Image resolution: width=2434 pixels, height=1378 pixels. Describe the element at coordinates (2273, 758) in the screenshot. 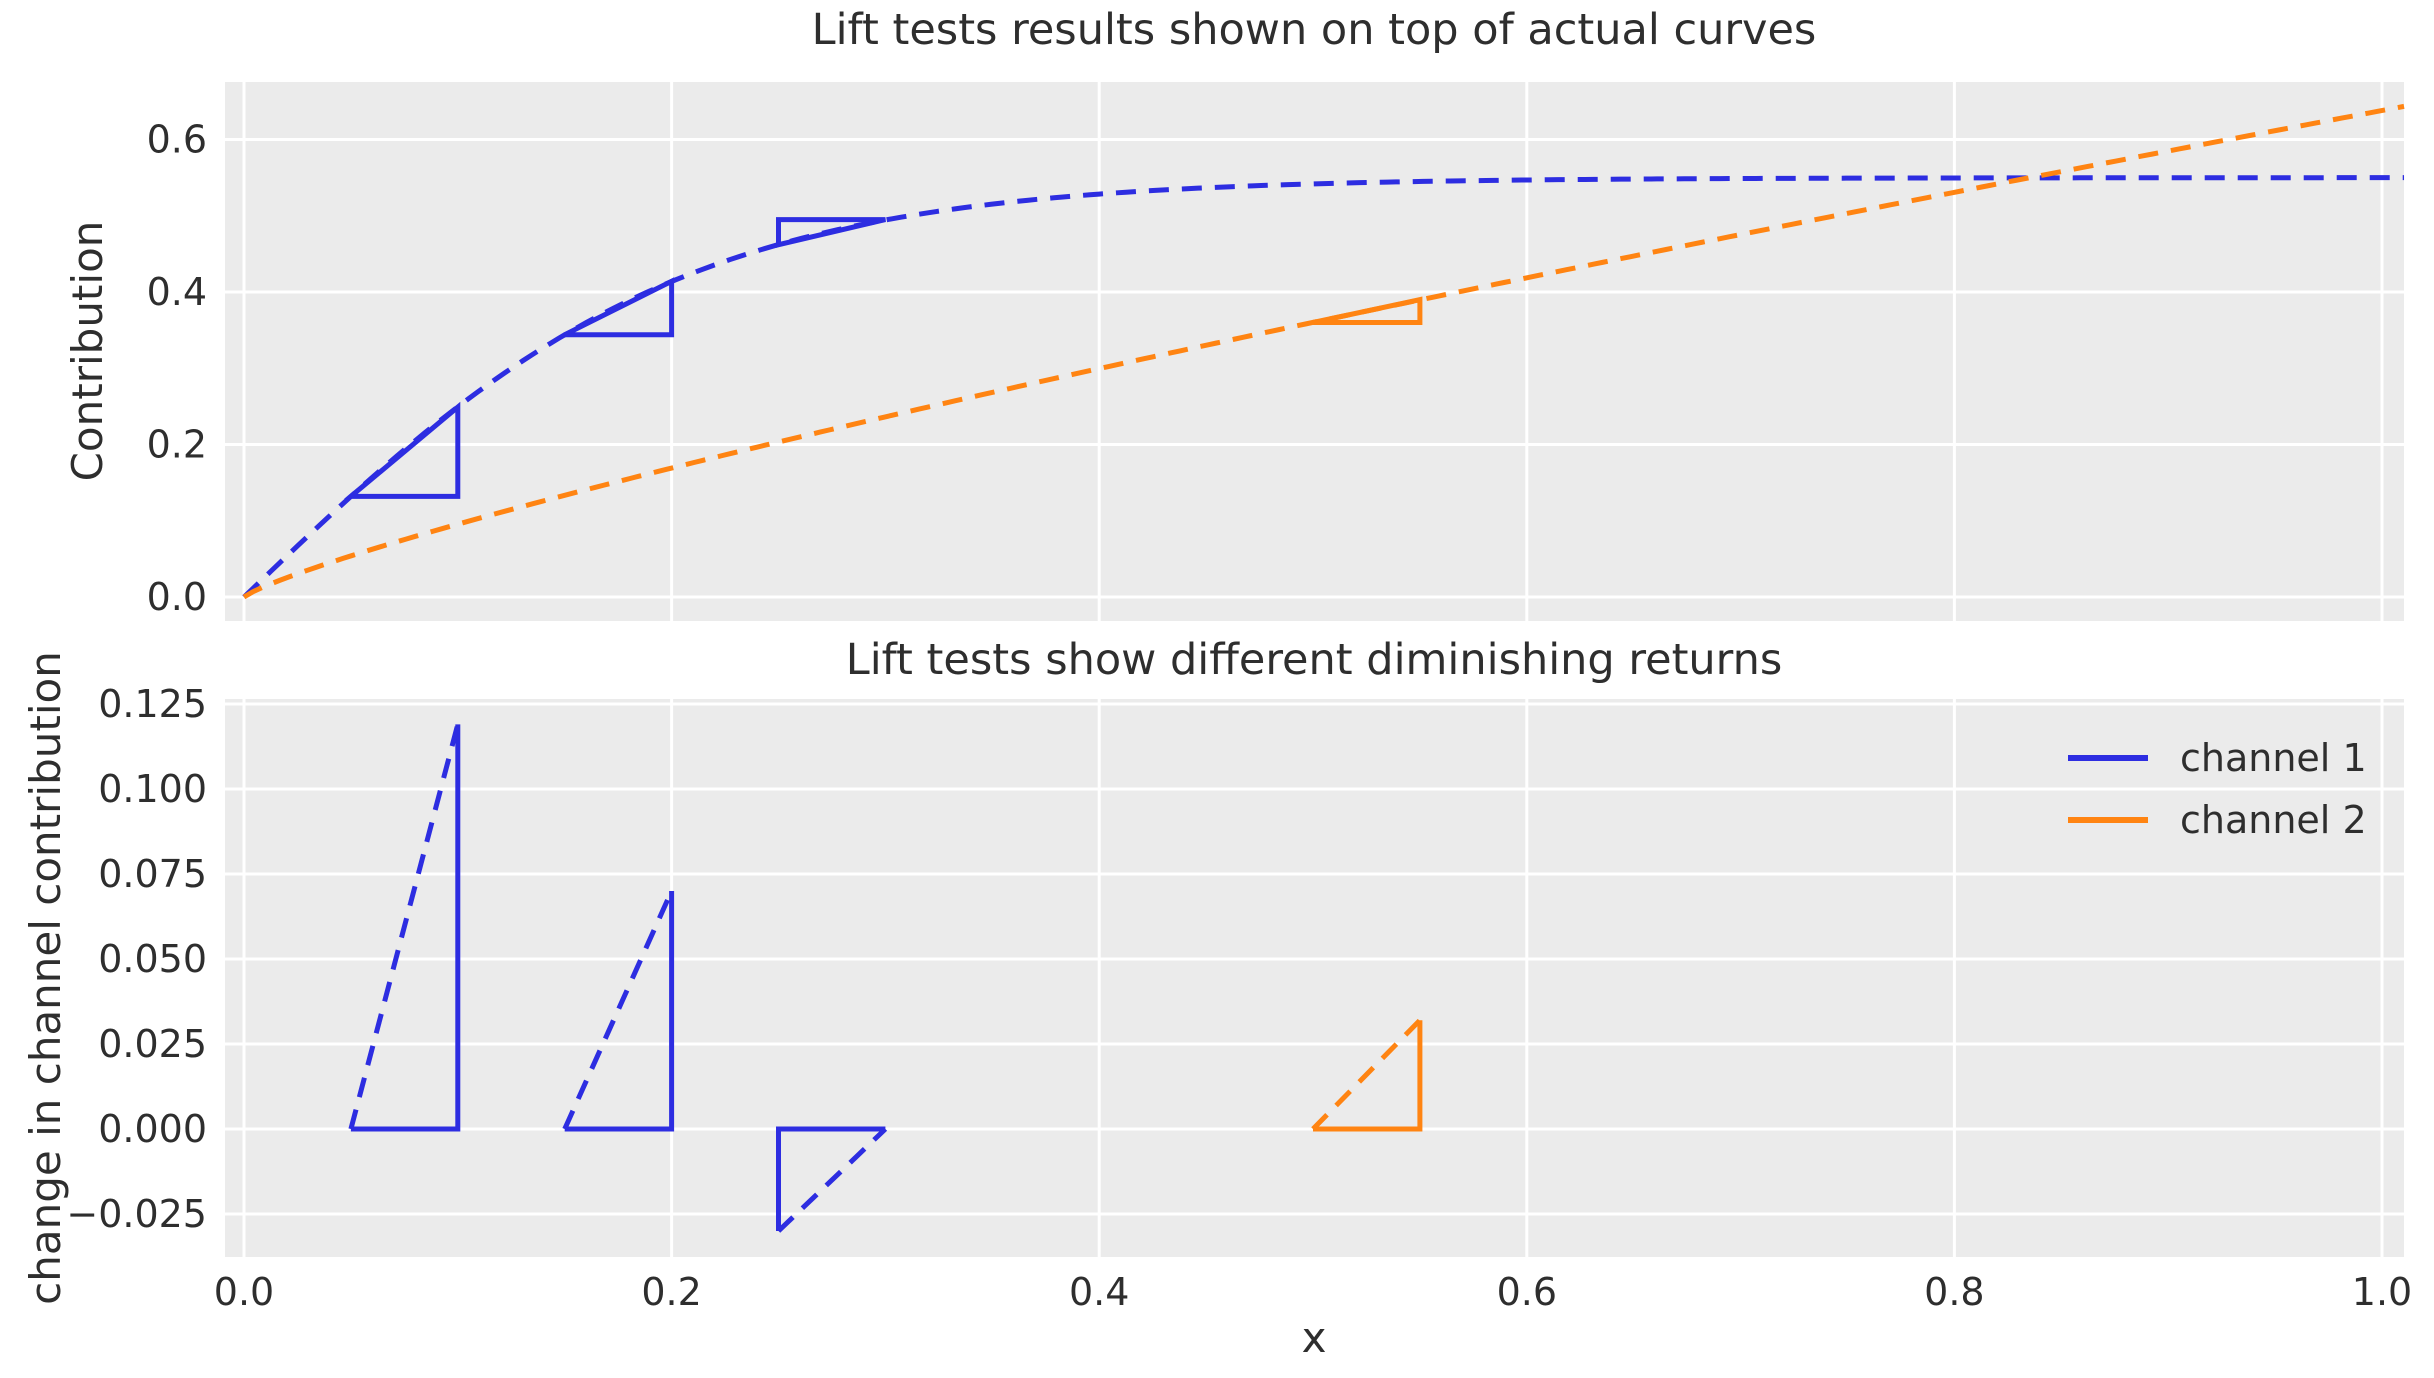

I see `legend-item-label: channel 1` at that location.